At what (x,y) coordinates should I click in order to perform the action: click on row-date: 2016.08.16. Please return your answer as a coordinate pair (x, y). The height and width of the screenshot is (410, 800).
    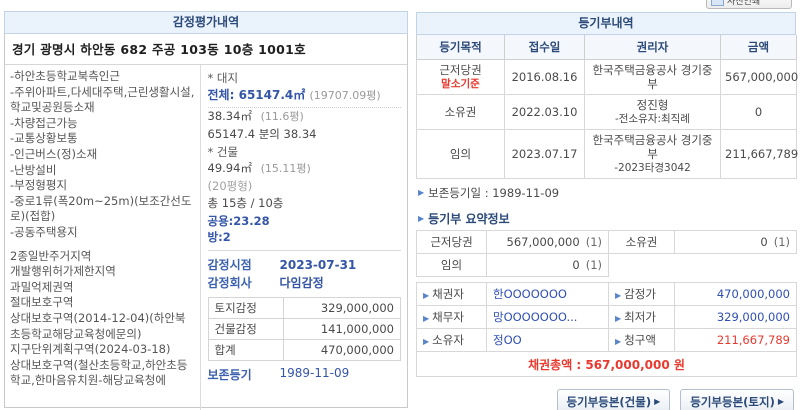
    Looking at the image, I should click on (544, 77).